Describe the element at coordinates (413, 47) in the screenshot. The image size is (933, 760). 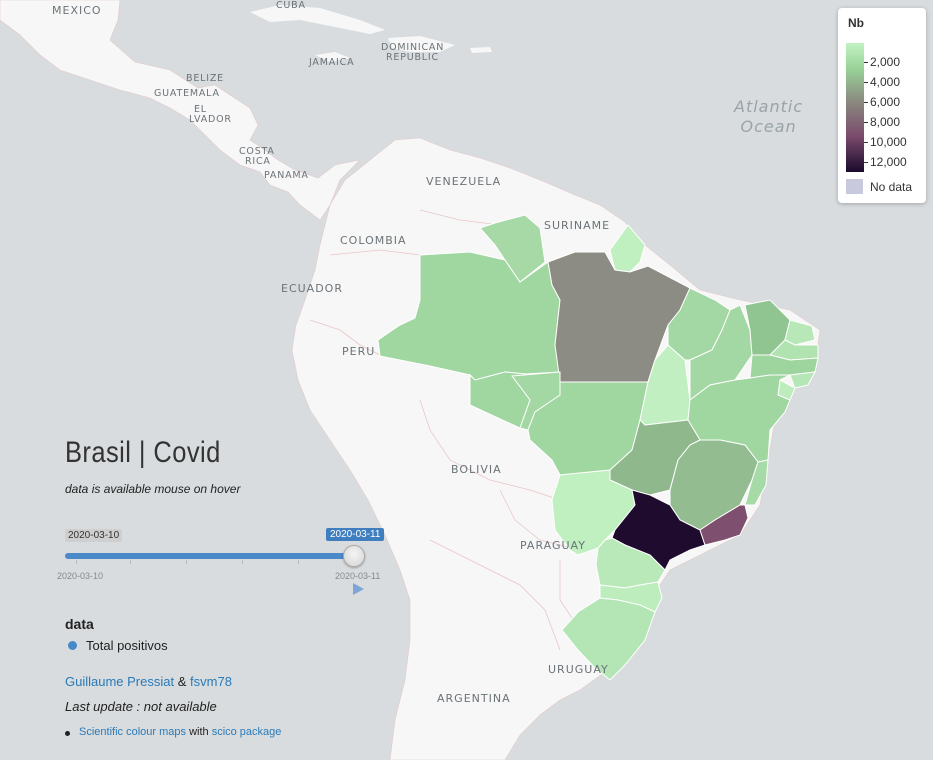
I see `label-dominican-1: DOMINICAN` at that location.